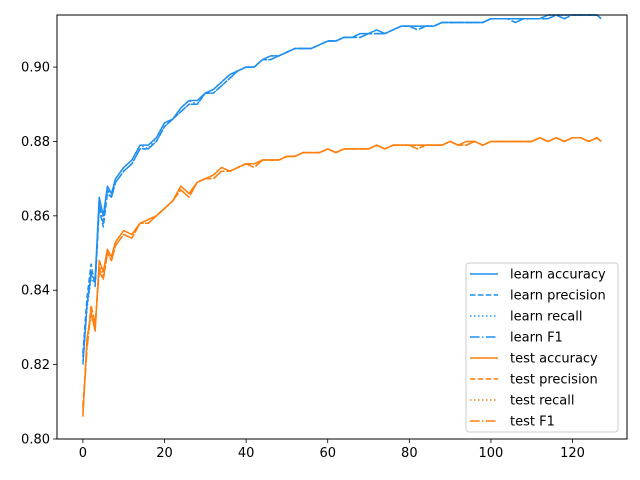 This screenshot has width=640, height=480. I want to click on x-tick-label: 80, so click(409, 453).